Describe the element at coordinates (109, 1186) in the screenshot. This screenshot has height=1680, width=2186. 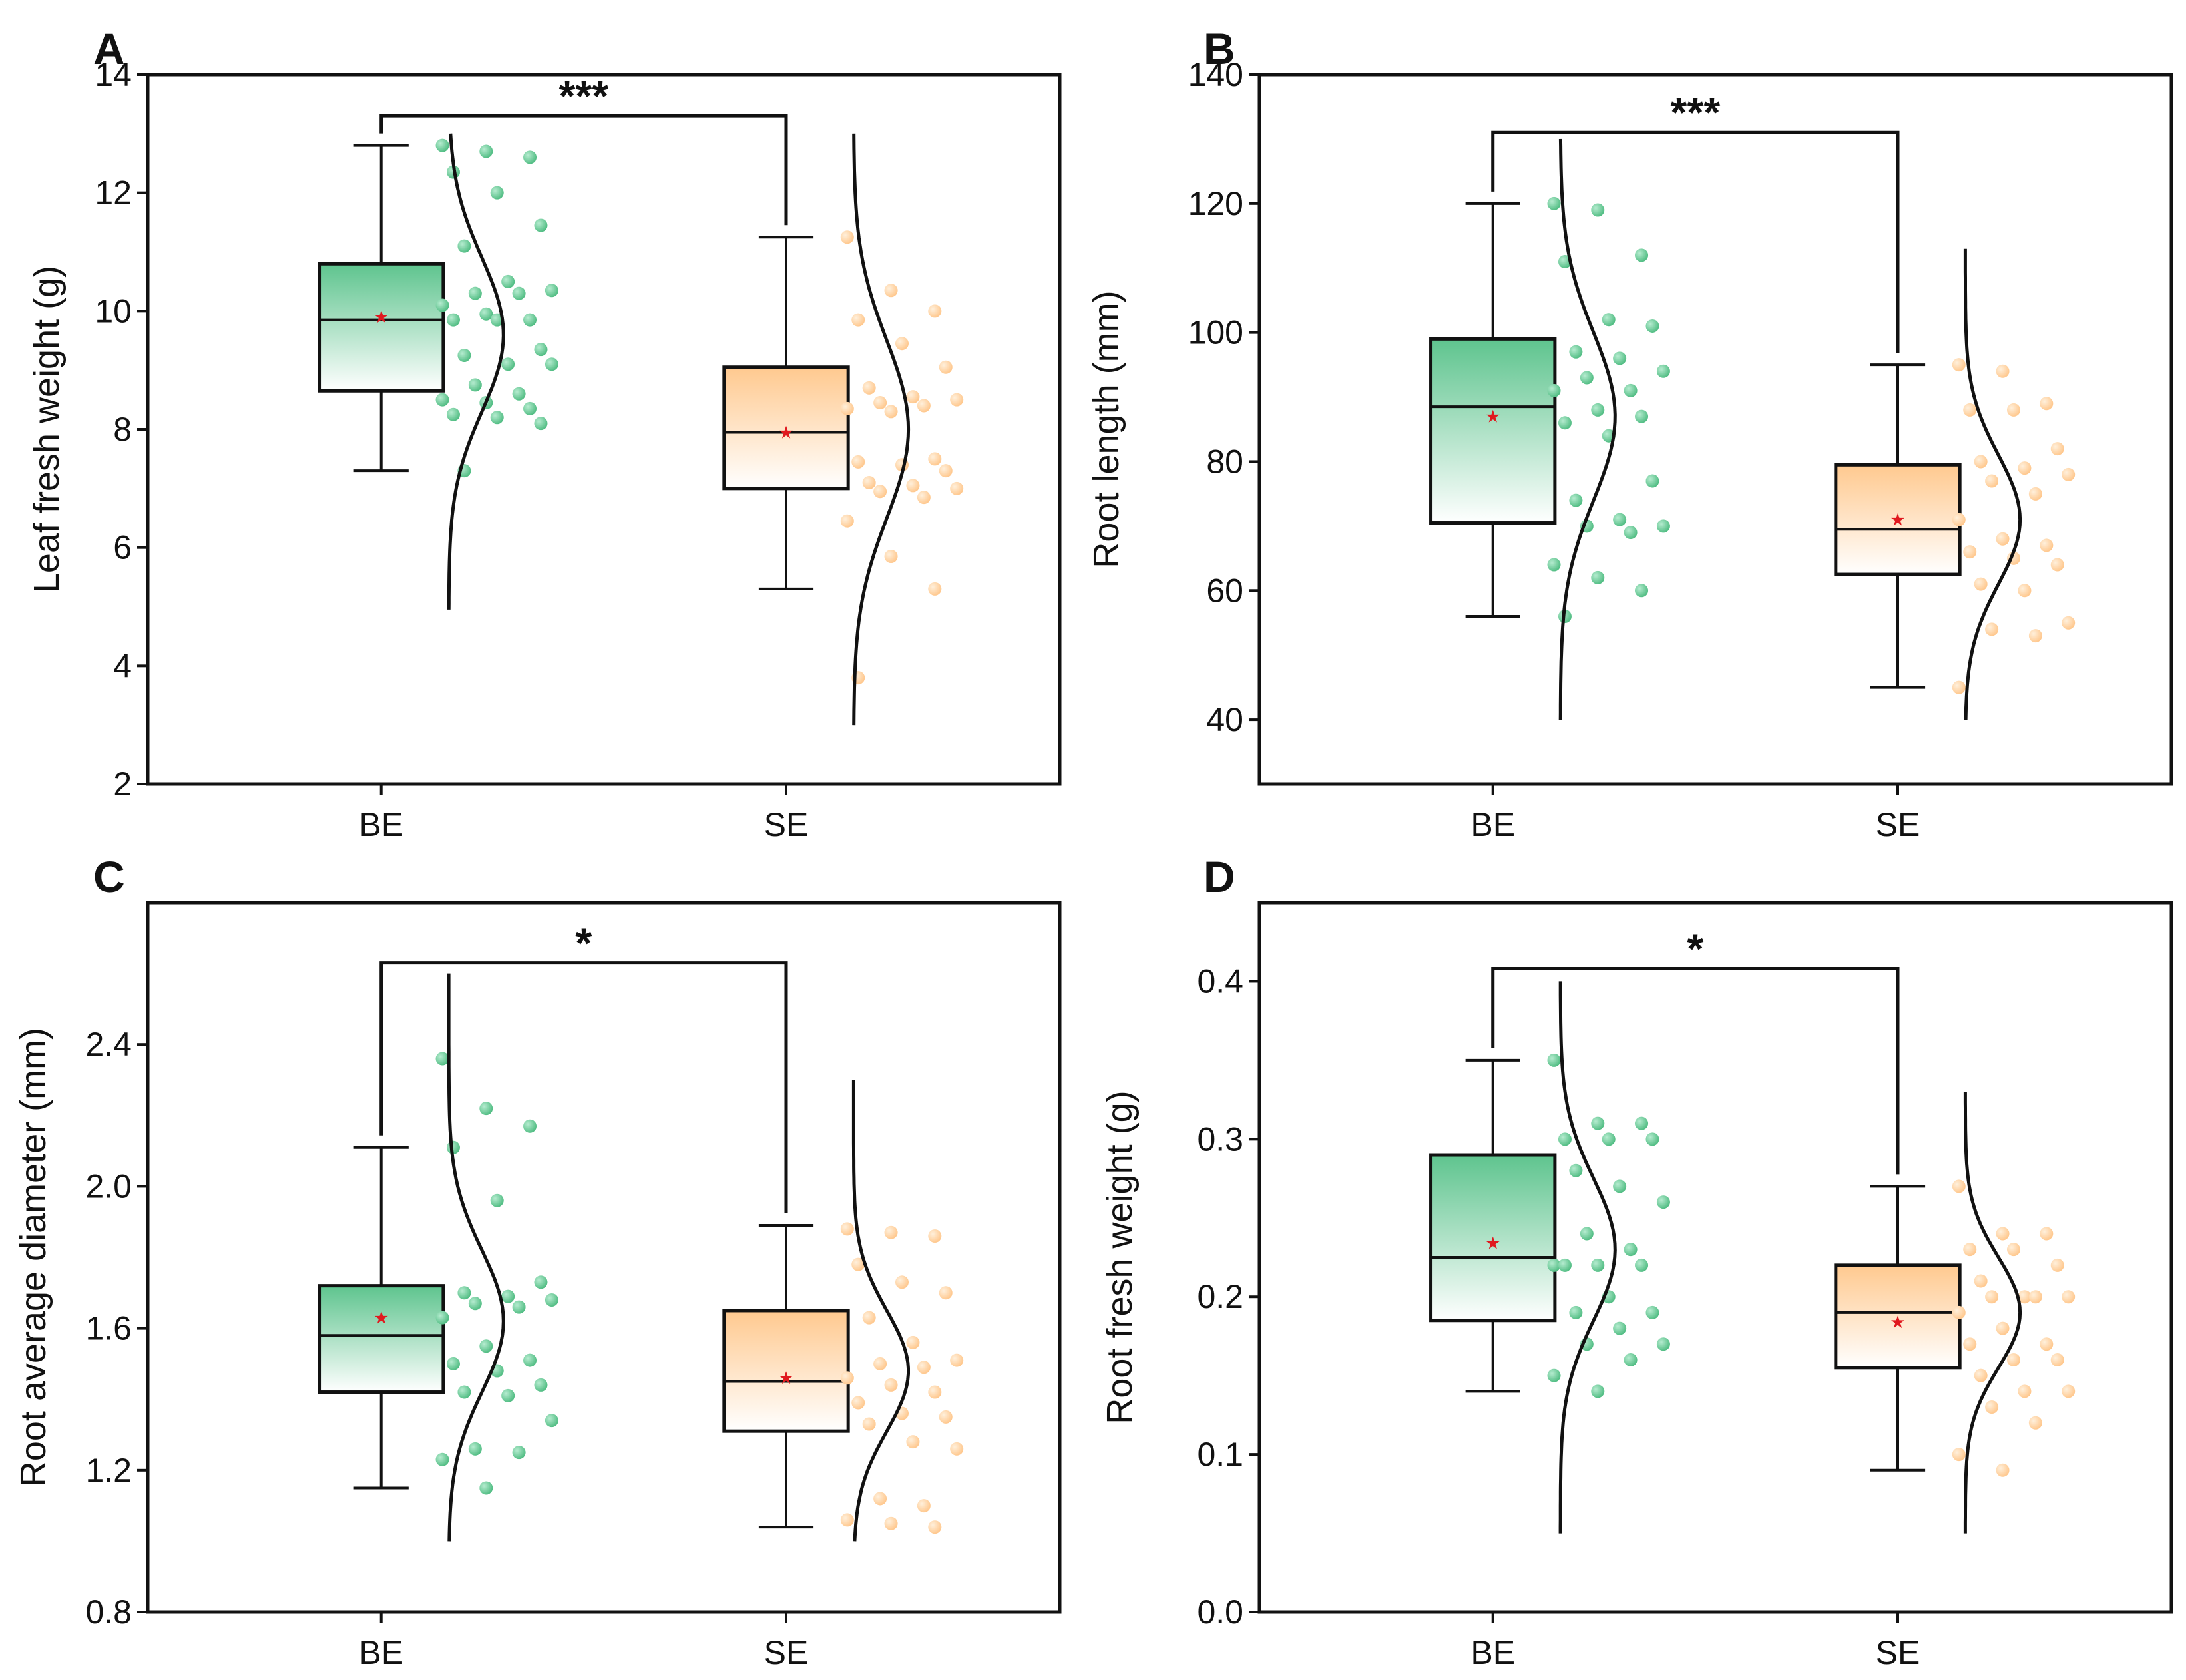
I see `y-tick-label: 2.0` at that location.